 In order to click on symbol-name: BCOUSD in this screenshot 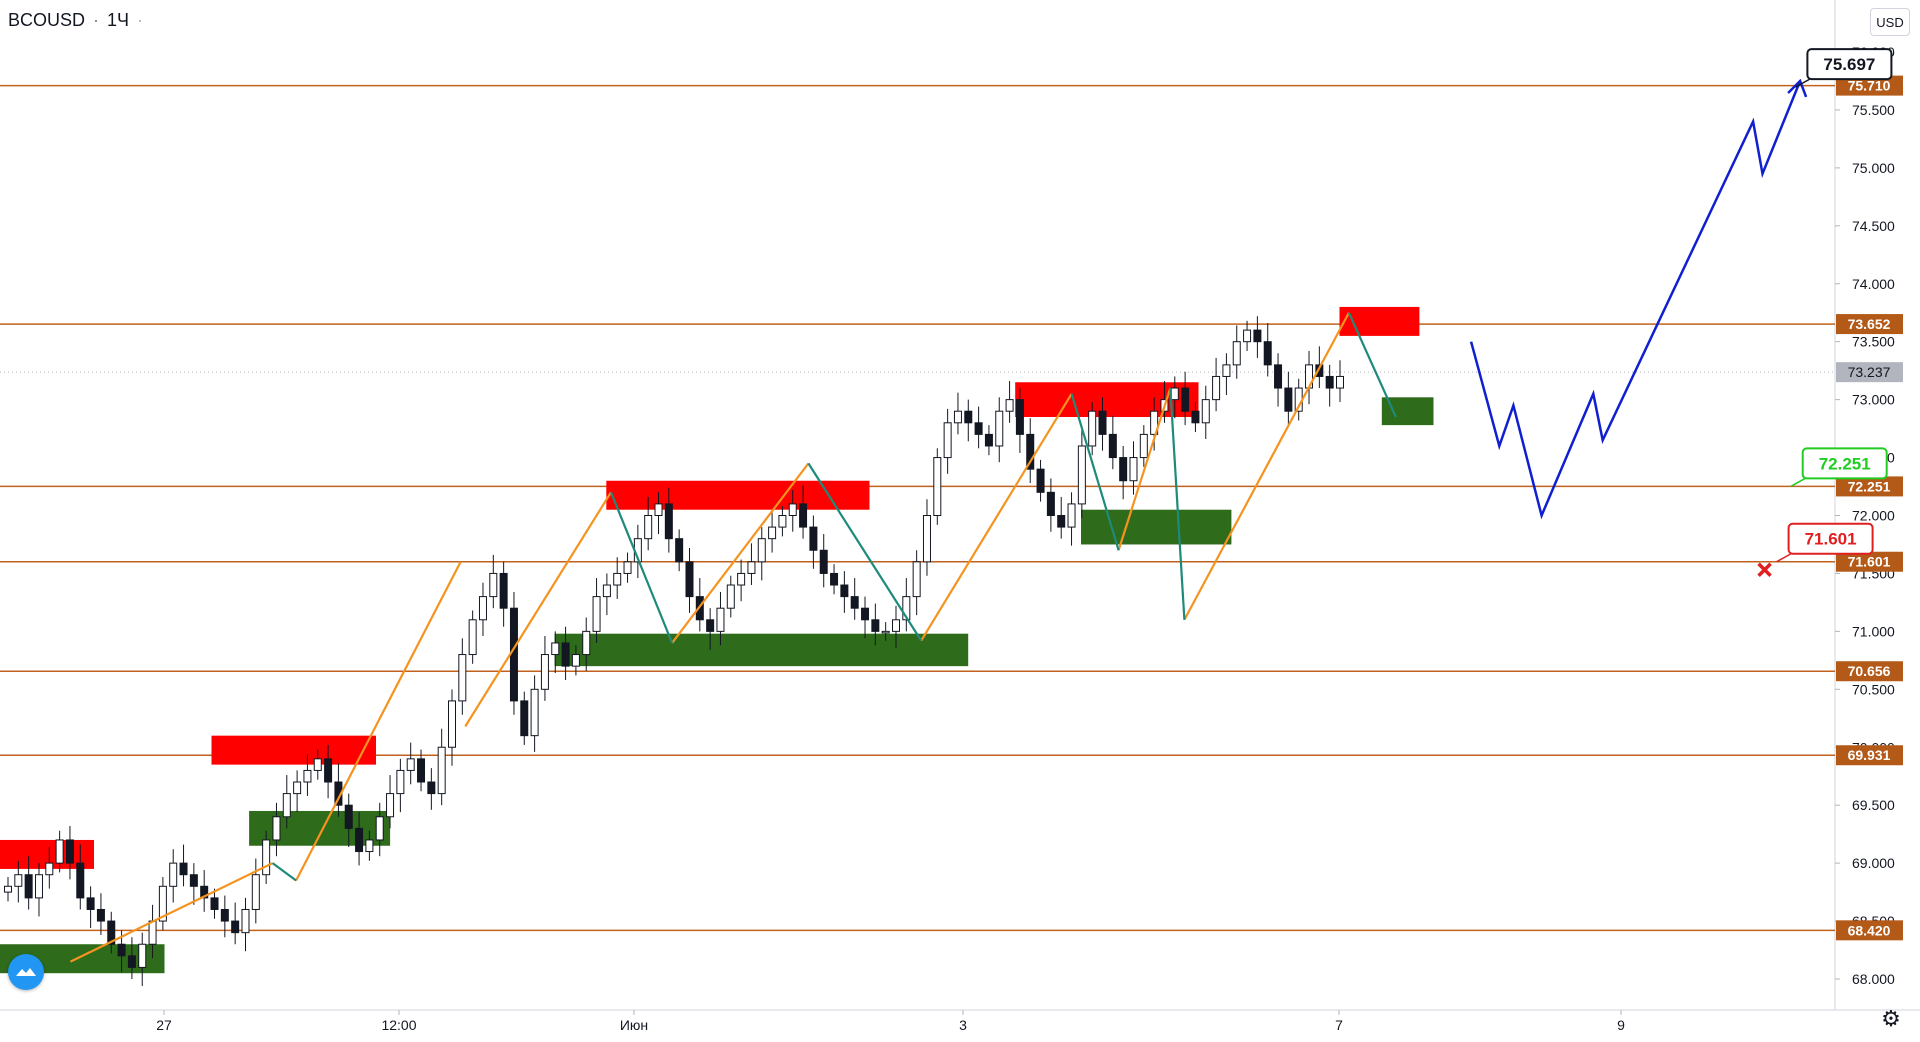, I will do `click(47, 20)`.